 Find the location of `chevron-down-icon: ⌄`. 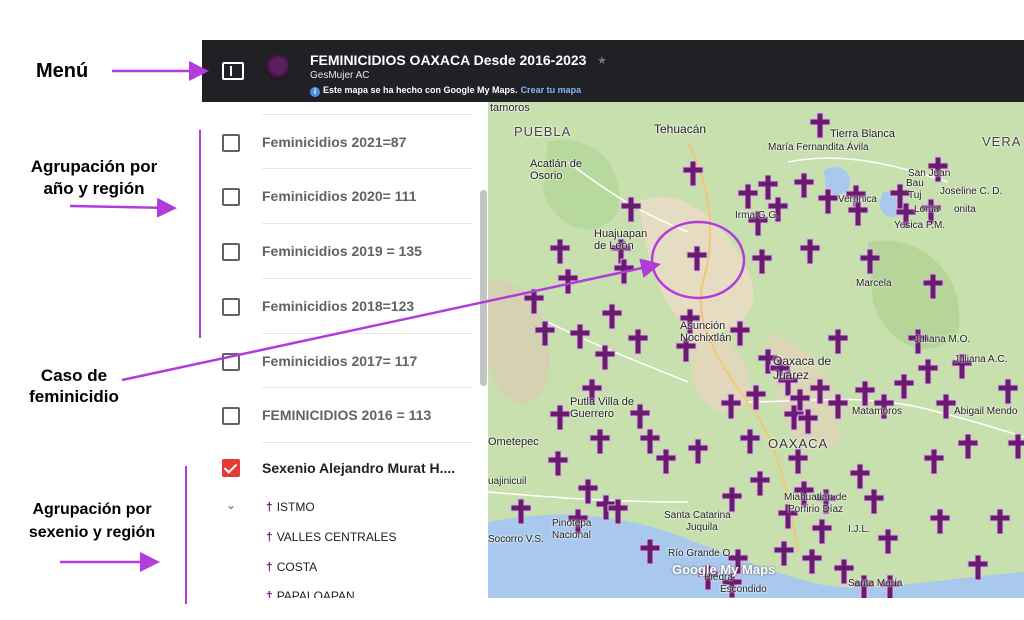

chevron-down-icon: ⌄ is located at coordinates (231, 505).